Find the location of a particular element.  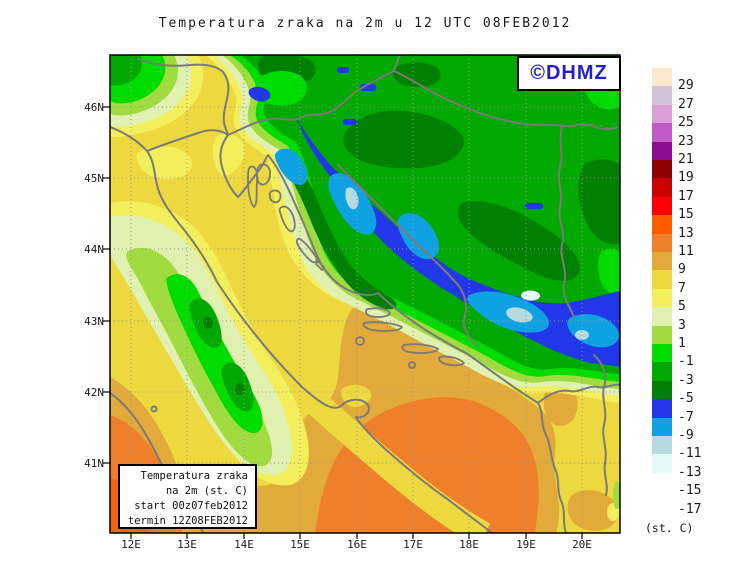

lon-label: 14E is located at coordinates (244, 544).